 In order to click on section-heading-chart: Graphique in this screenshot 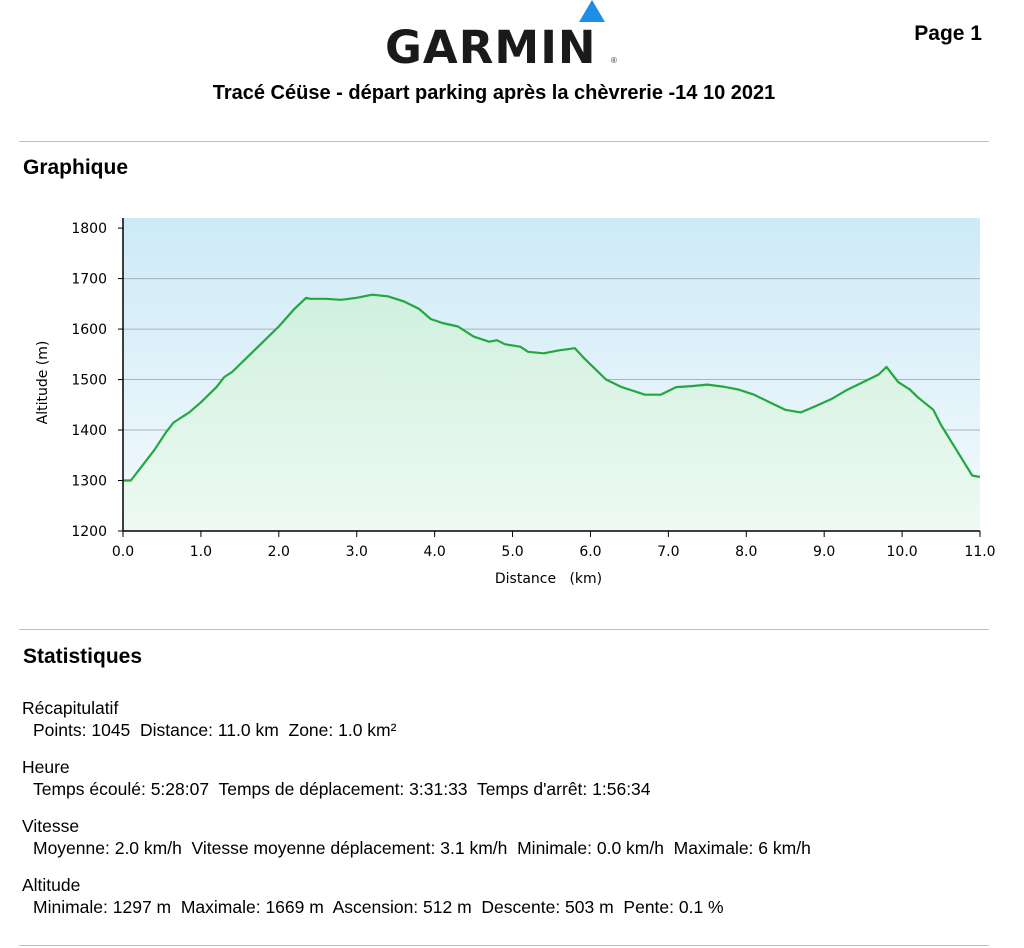, I will do `click(76, 167)`.